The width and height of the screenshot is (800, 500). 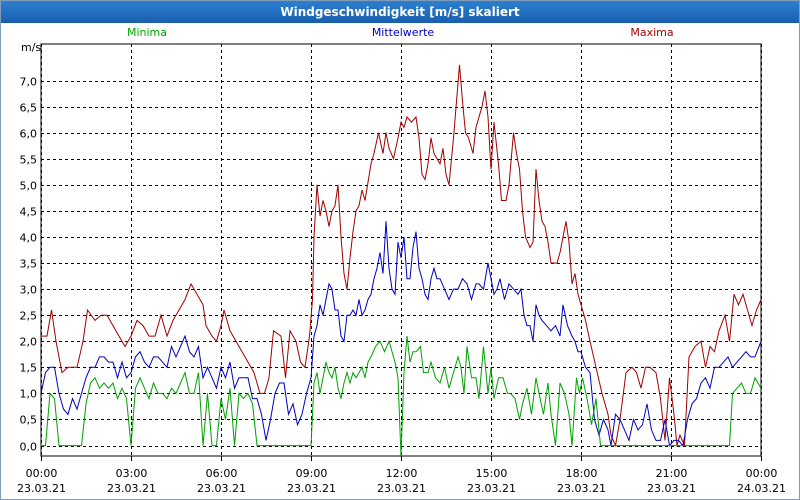 I want to click on x-tick-time: 21:00, so click(x=672, y=473).